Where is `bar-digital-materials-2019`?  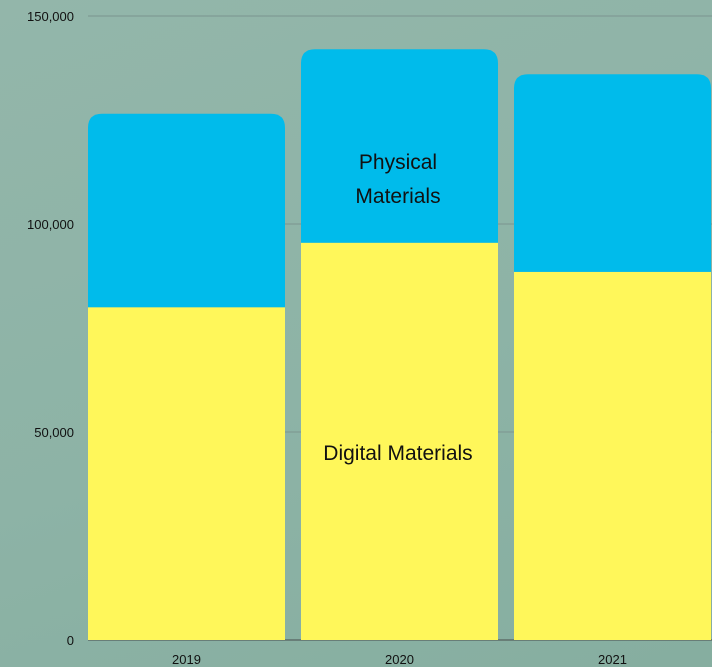 bar-digital-materials-2019 is located at coordinates (186, 473).